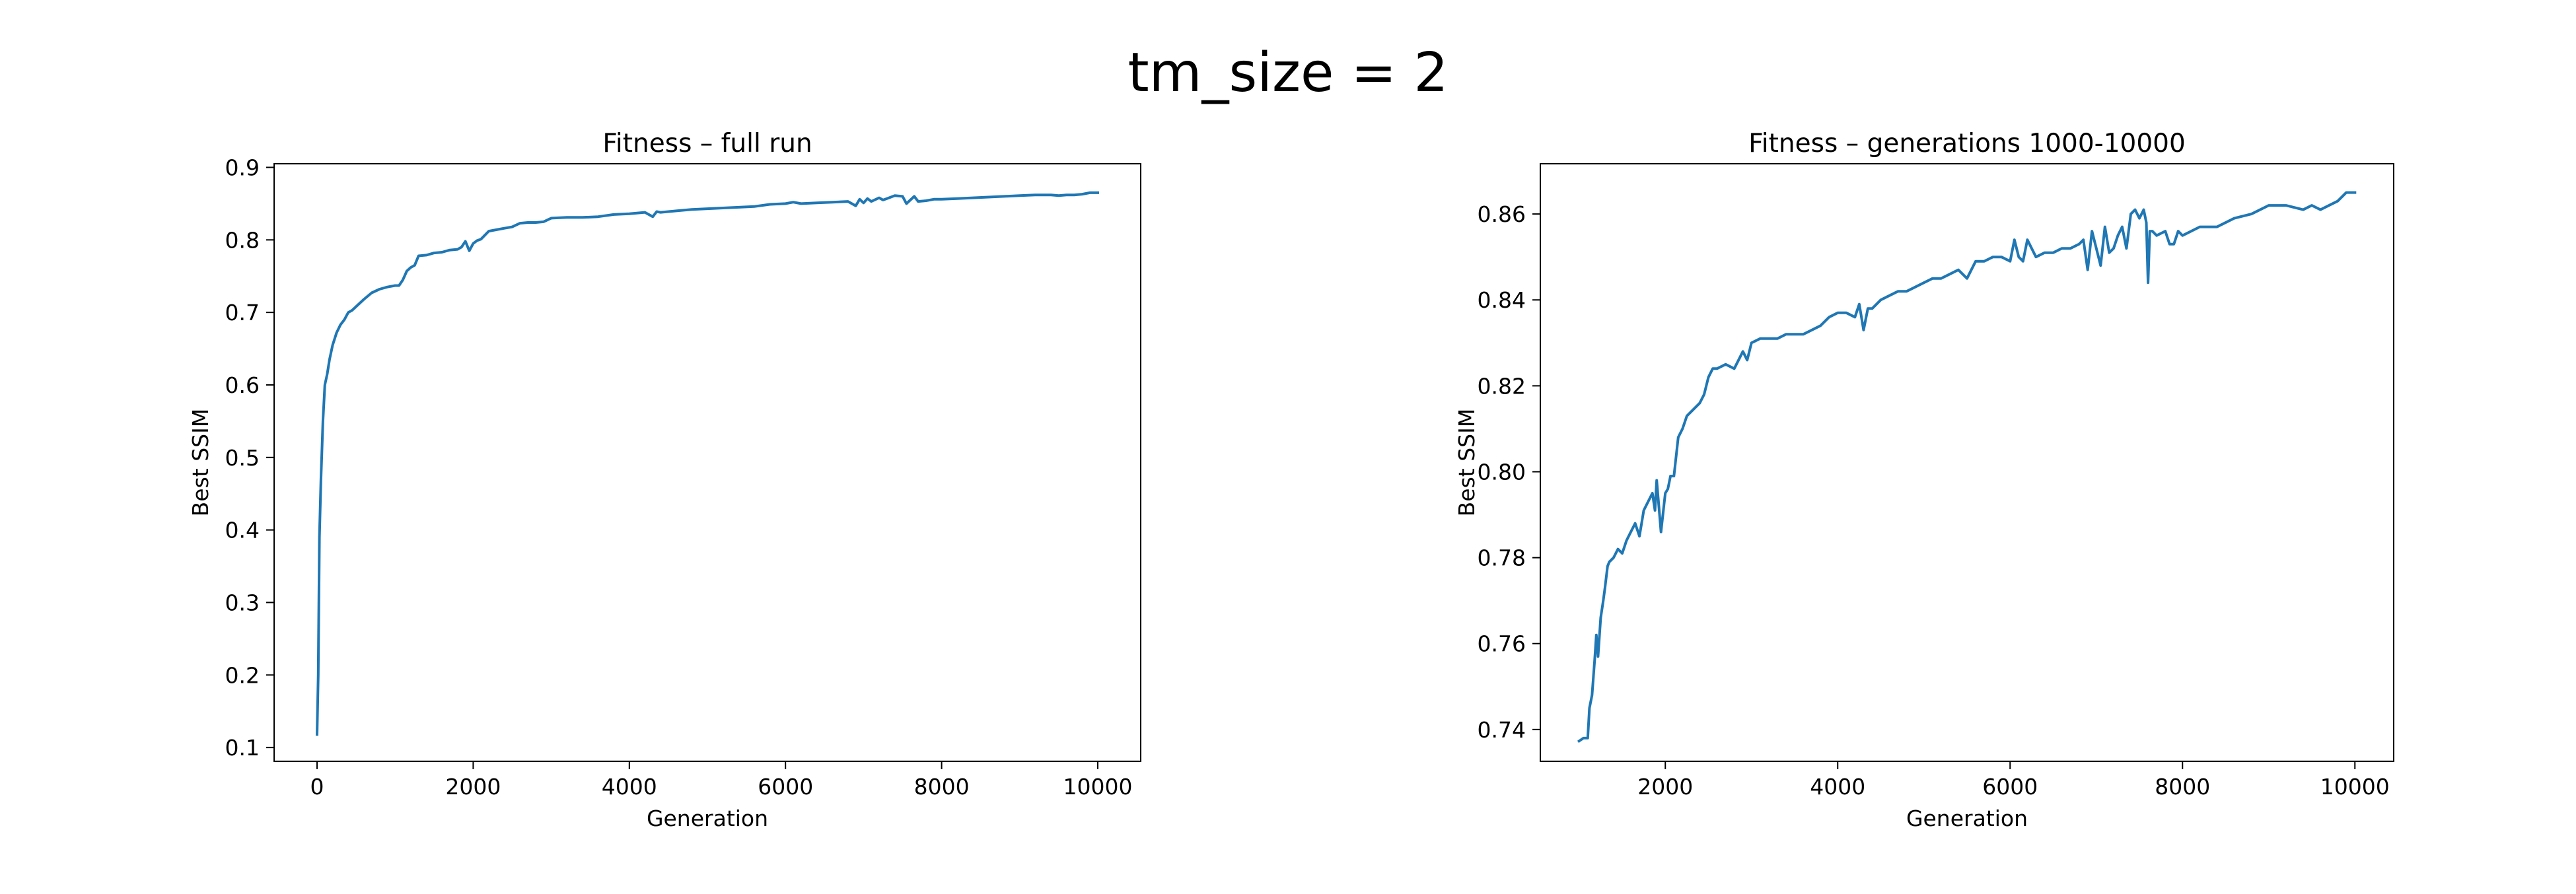 This screenshot has width=2576, height=894. I want to click on y-tick-label: 0.82, so click(1502, 386).